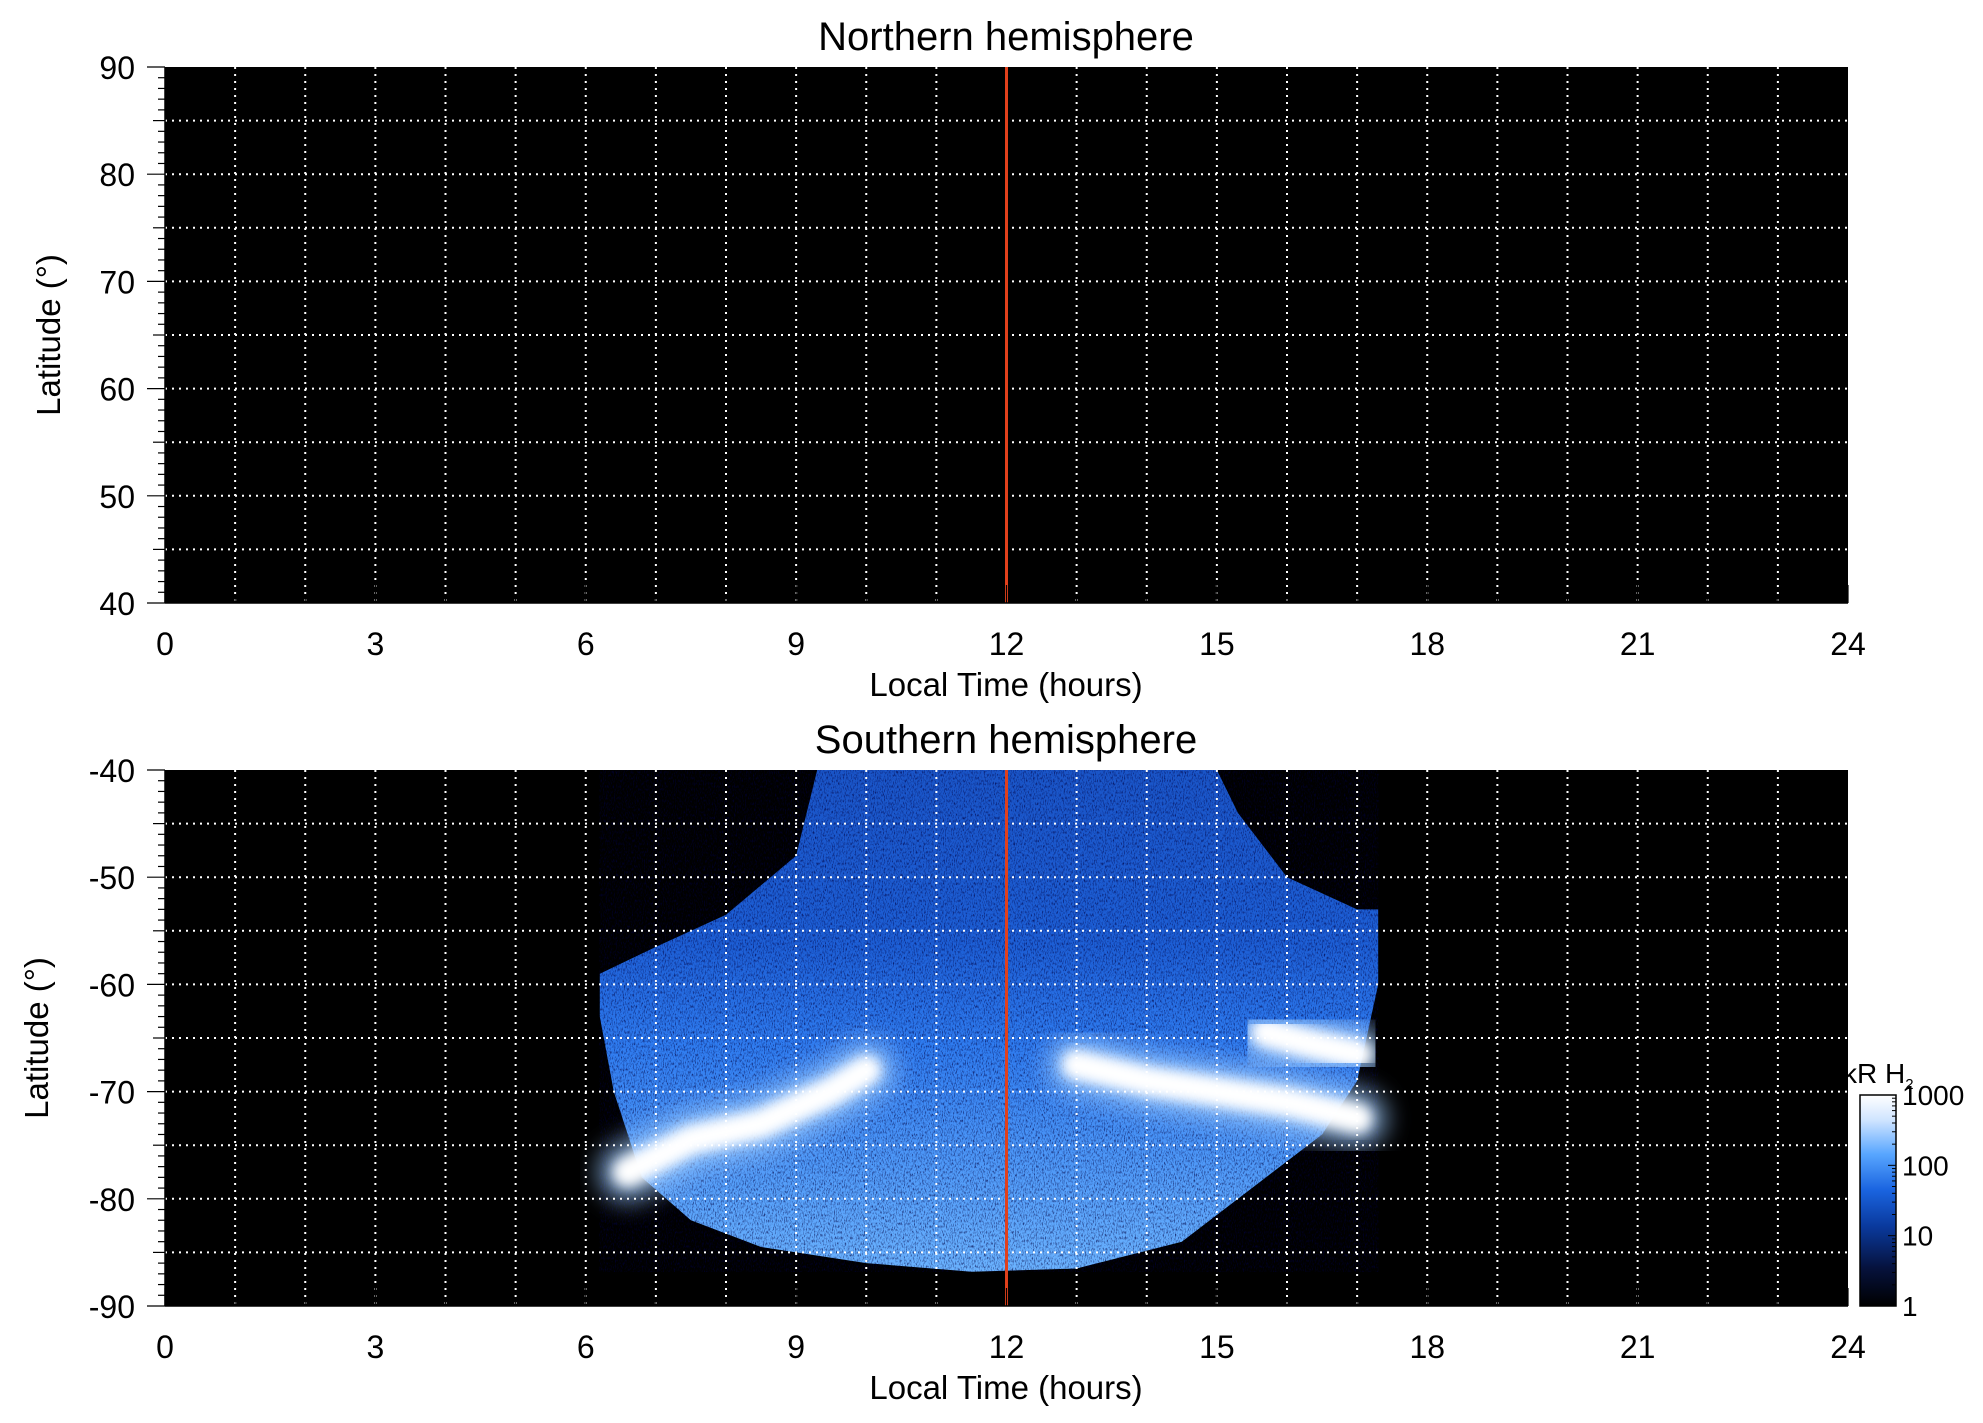 This screenshot has height=1423, width=1983. I want to click on colorbar-tick-label: 100, so click(1925, 1165).